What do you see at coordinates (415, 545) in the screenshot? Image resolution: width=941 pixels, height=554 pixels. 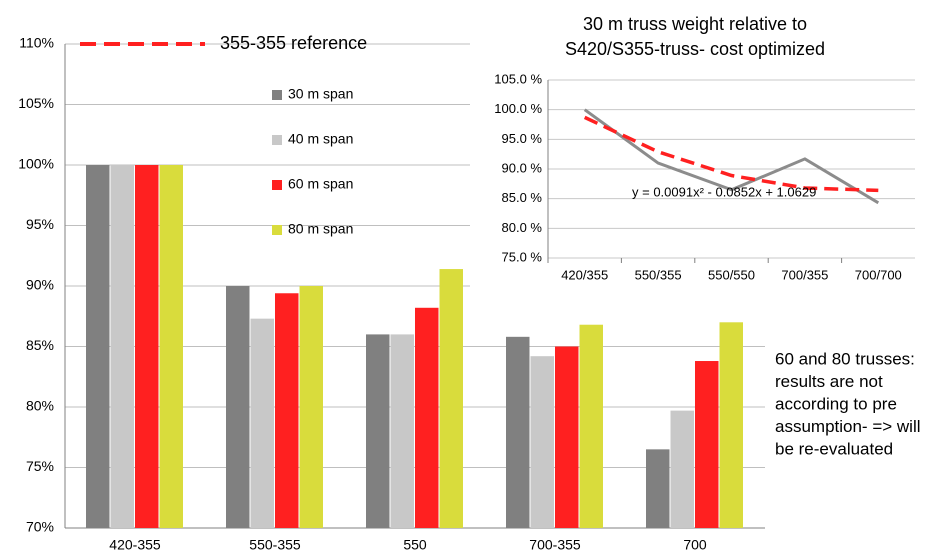 I see `x-tick-label: 550` at bounding box center [415, 545].